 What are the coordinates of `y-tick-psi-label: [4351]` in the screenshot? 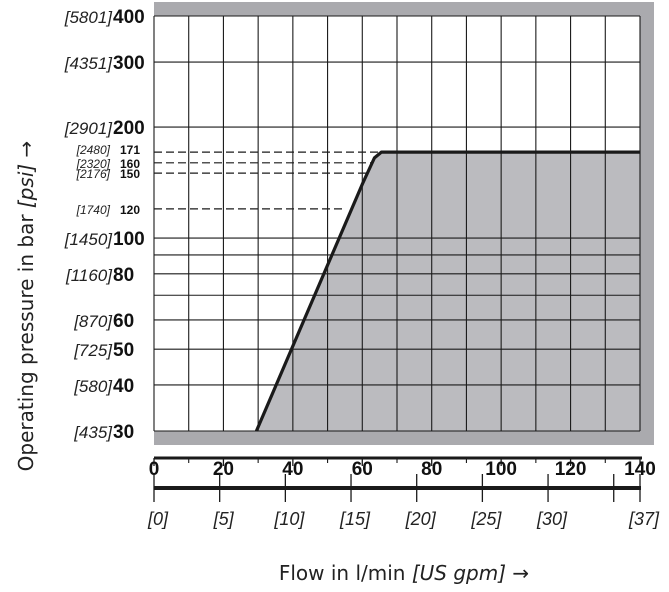 It's located at (89, 63).